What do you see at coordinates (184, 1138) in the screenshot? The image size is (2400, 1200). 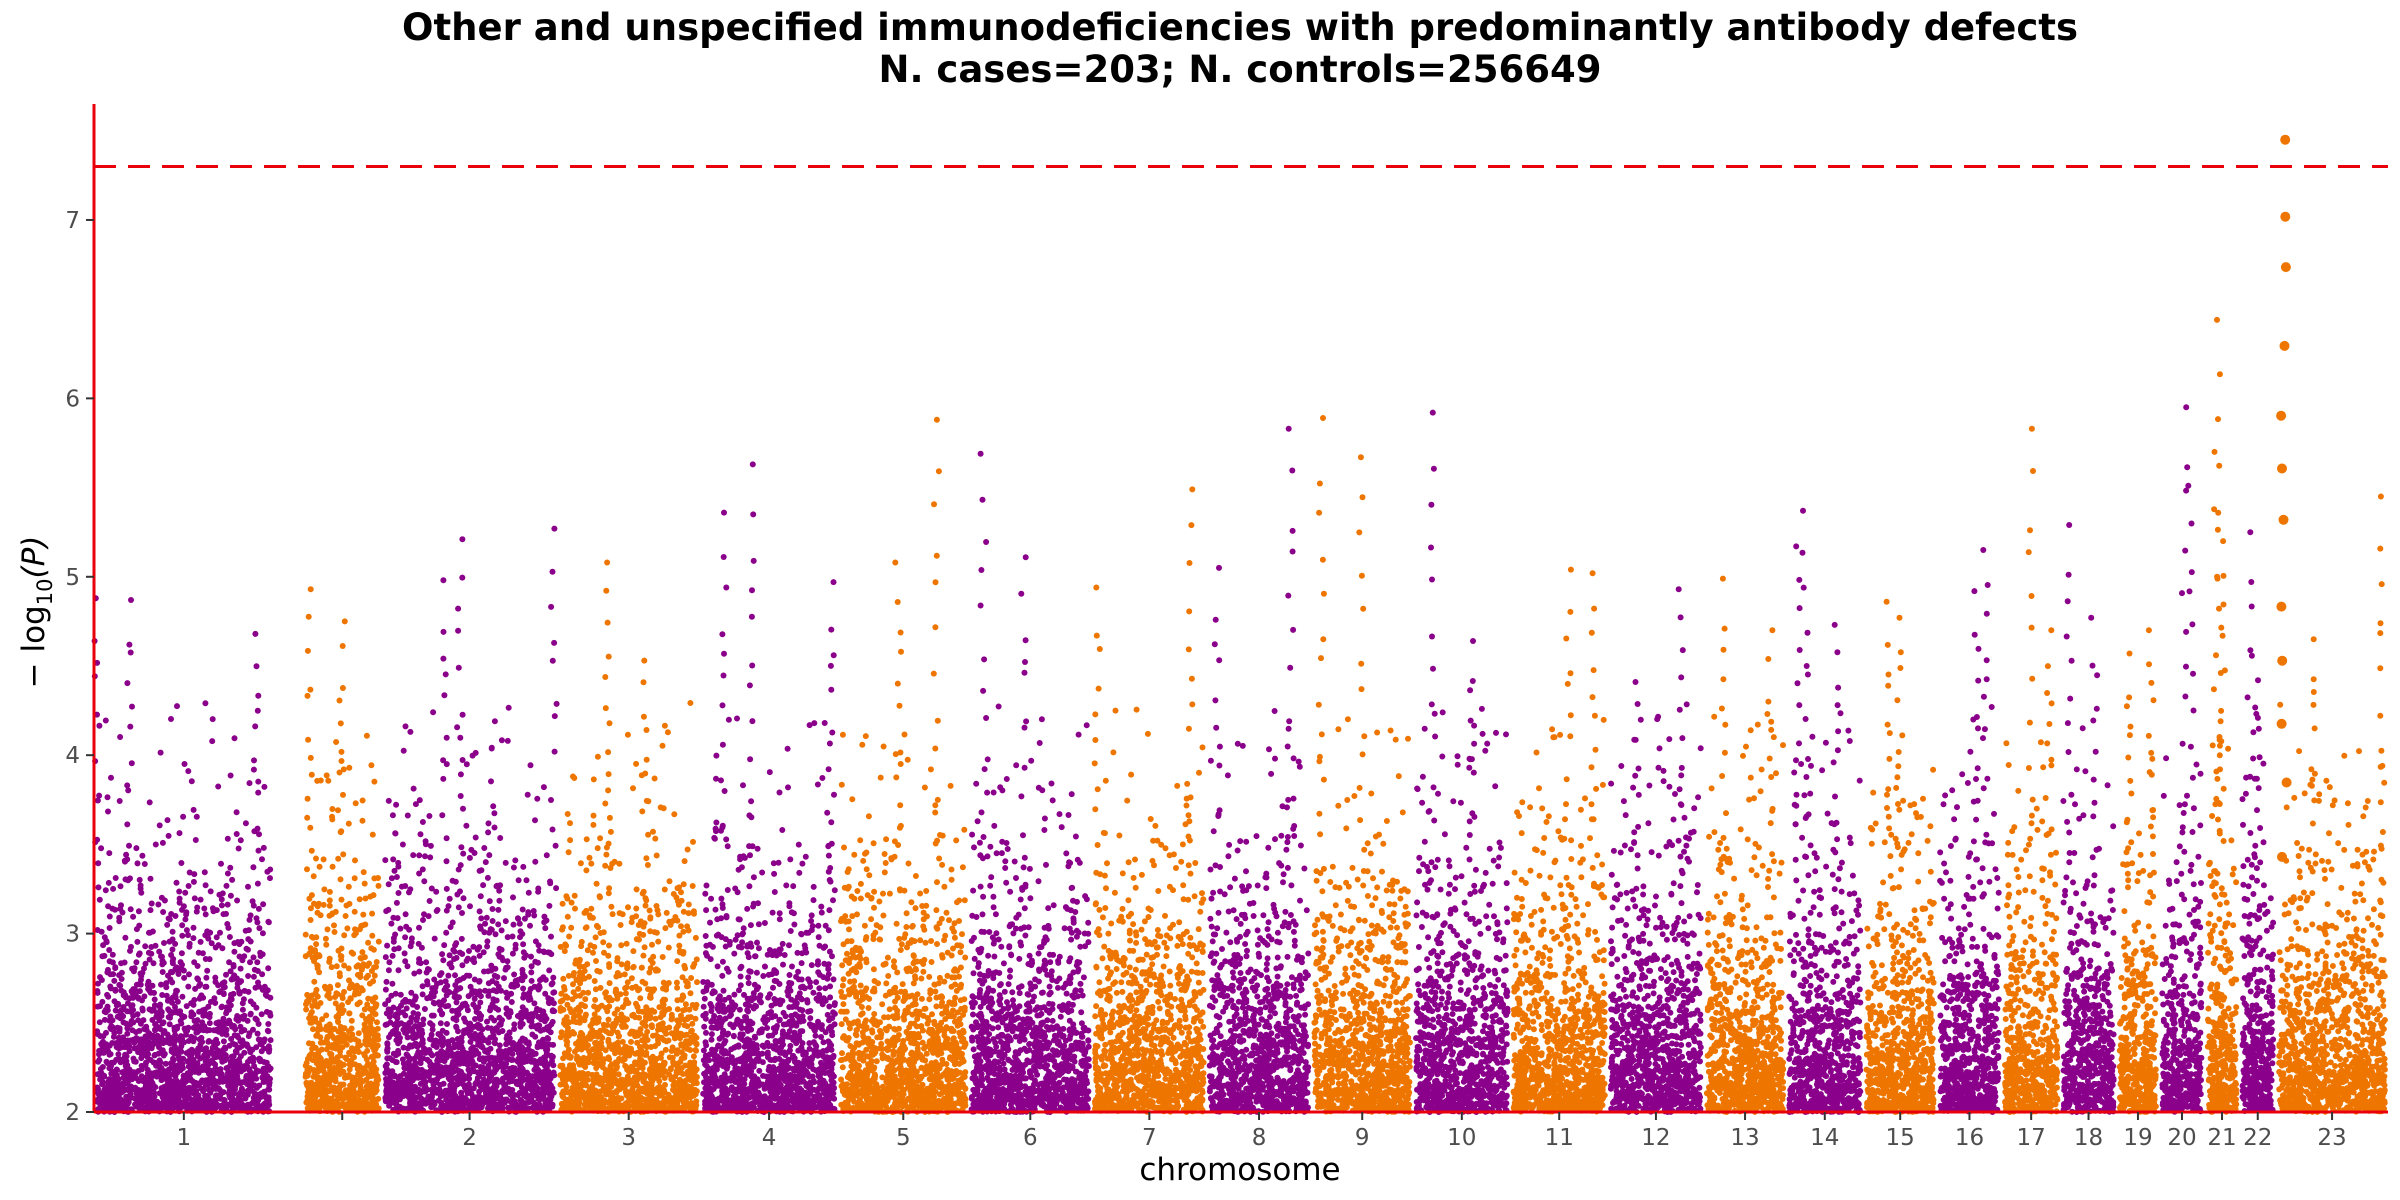 I see `x-tick-label: 1` at bounding box center [184, 1138].